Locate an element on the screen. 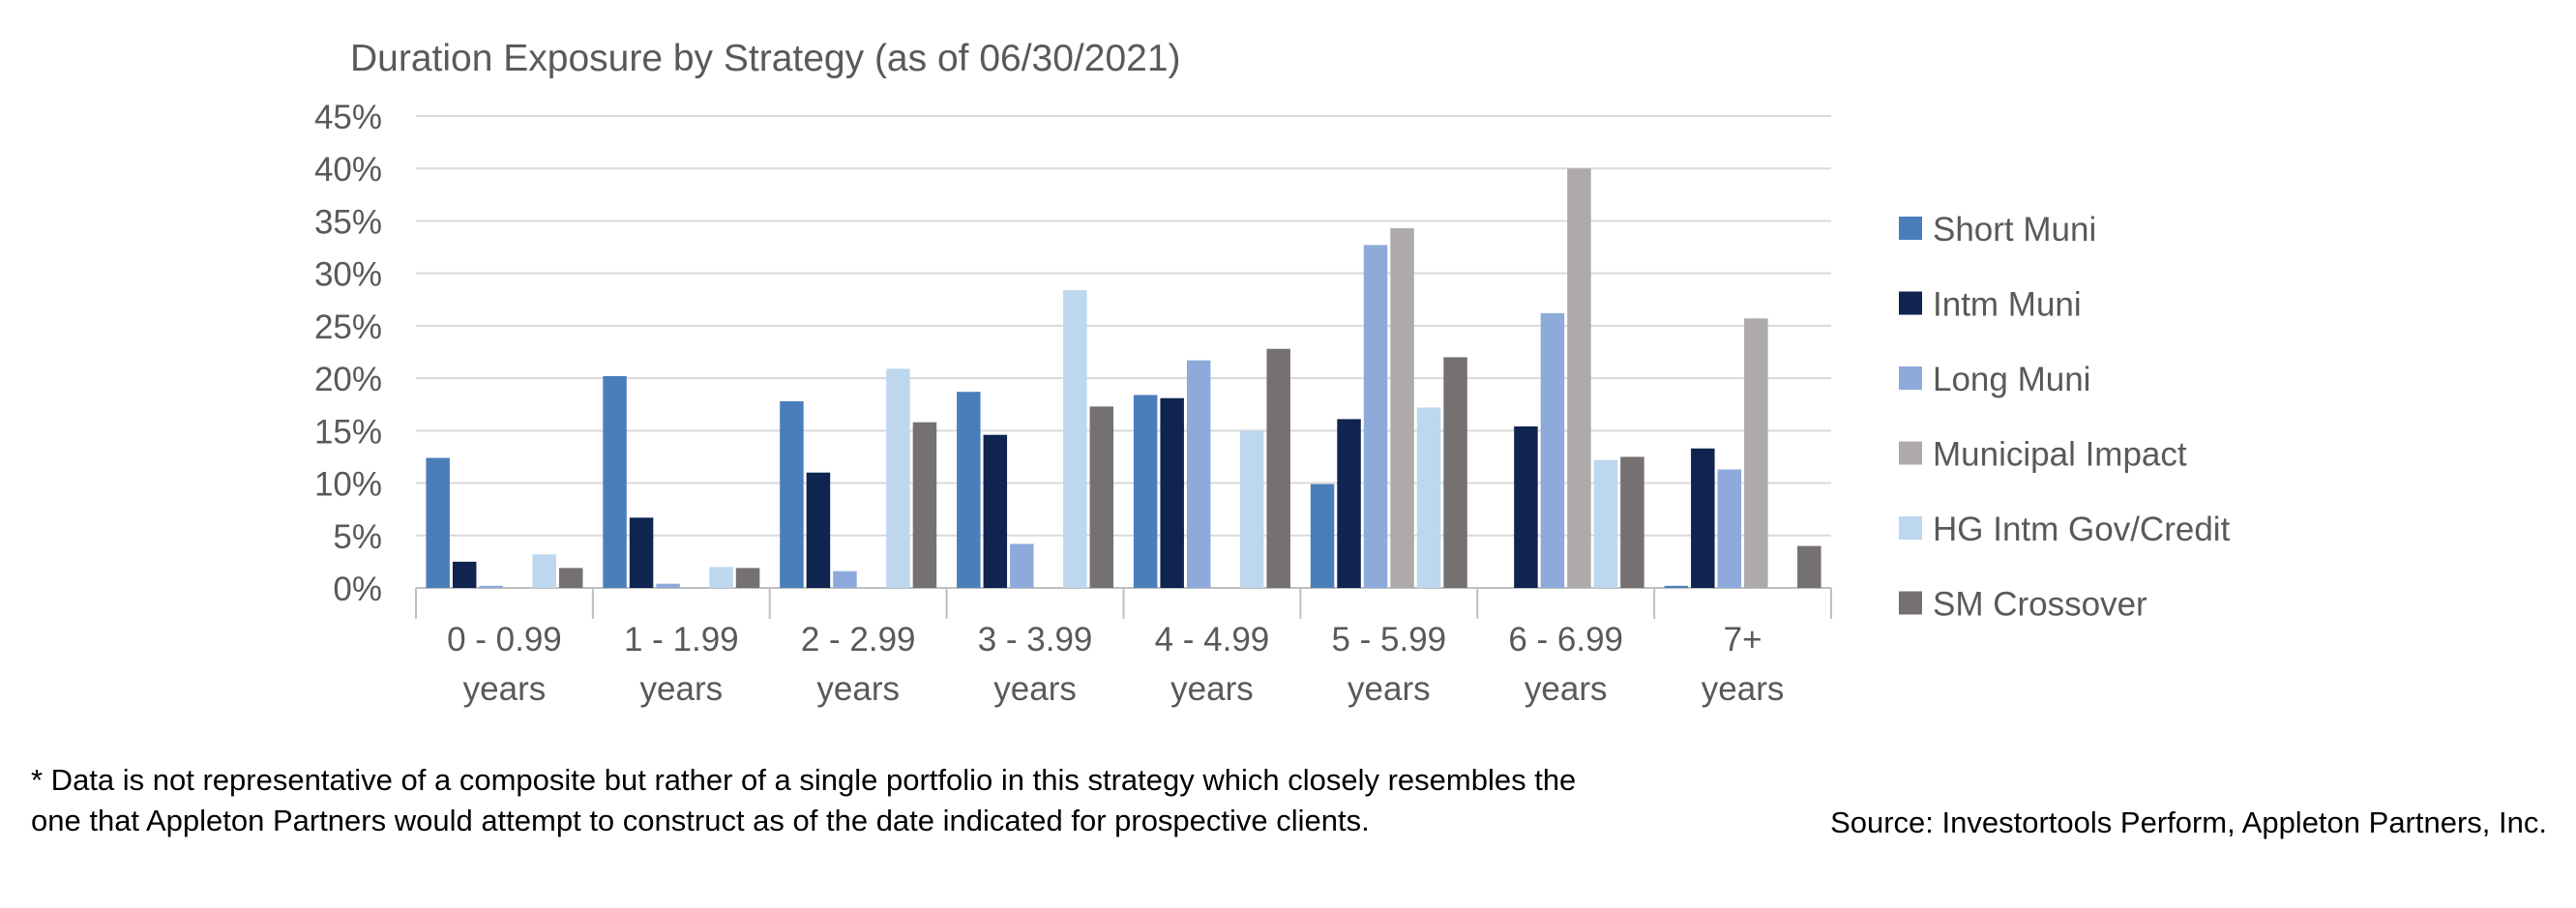 This screenshot has width=2576, height=908. legend-label: Municipal Impact is located at coordinates (2060, 455).